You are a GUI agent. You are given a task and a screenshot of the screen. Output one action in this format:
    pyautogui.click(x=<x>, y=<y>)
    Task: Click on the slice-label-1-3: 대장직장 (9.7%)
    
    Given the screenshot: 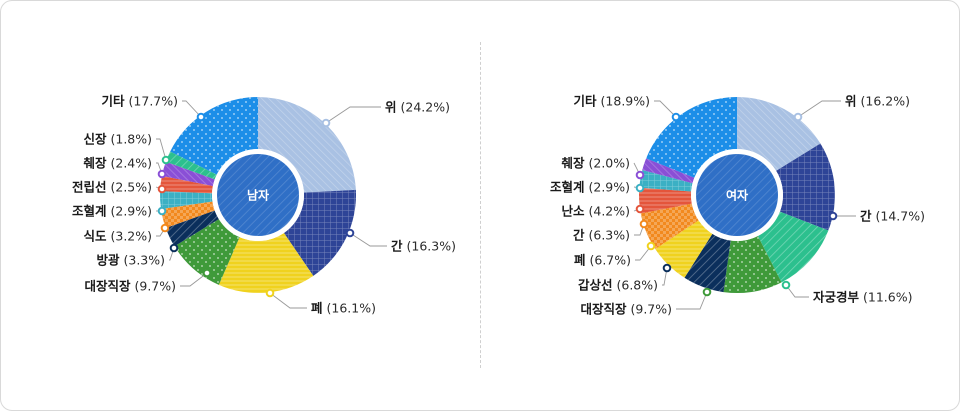 What is the action you would take?
    pyautogui.click(x=627, y=309)
    